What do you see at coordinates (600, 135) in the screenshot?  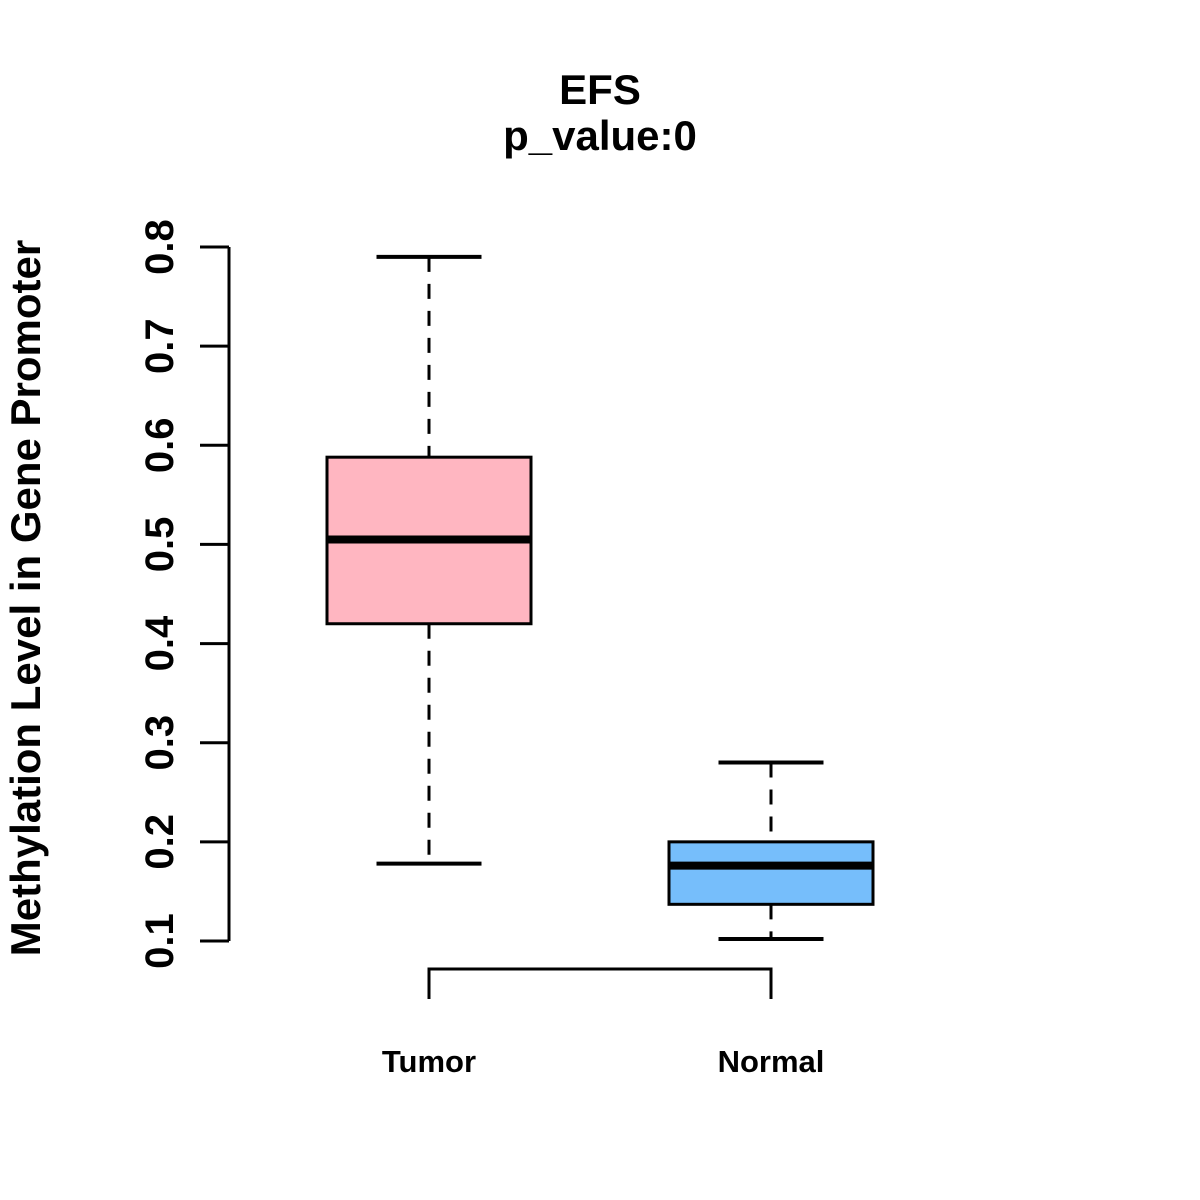 I see `chart-subtitle: p_value:0` at bounding box center [600, 135].